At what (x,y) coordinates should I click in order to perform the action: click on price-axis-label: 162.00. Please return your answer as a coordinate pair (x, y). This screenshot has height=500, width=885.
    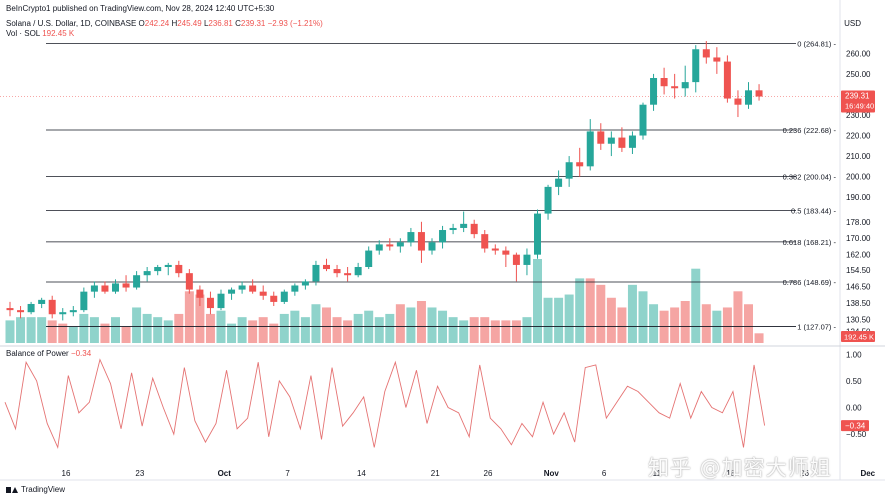
    Looking at the image, I should click on (858, 255).